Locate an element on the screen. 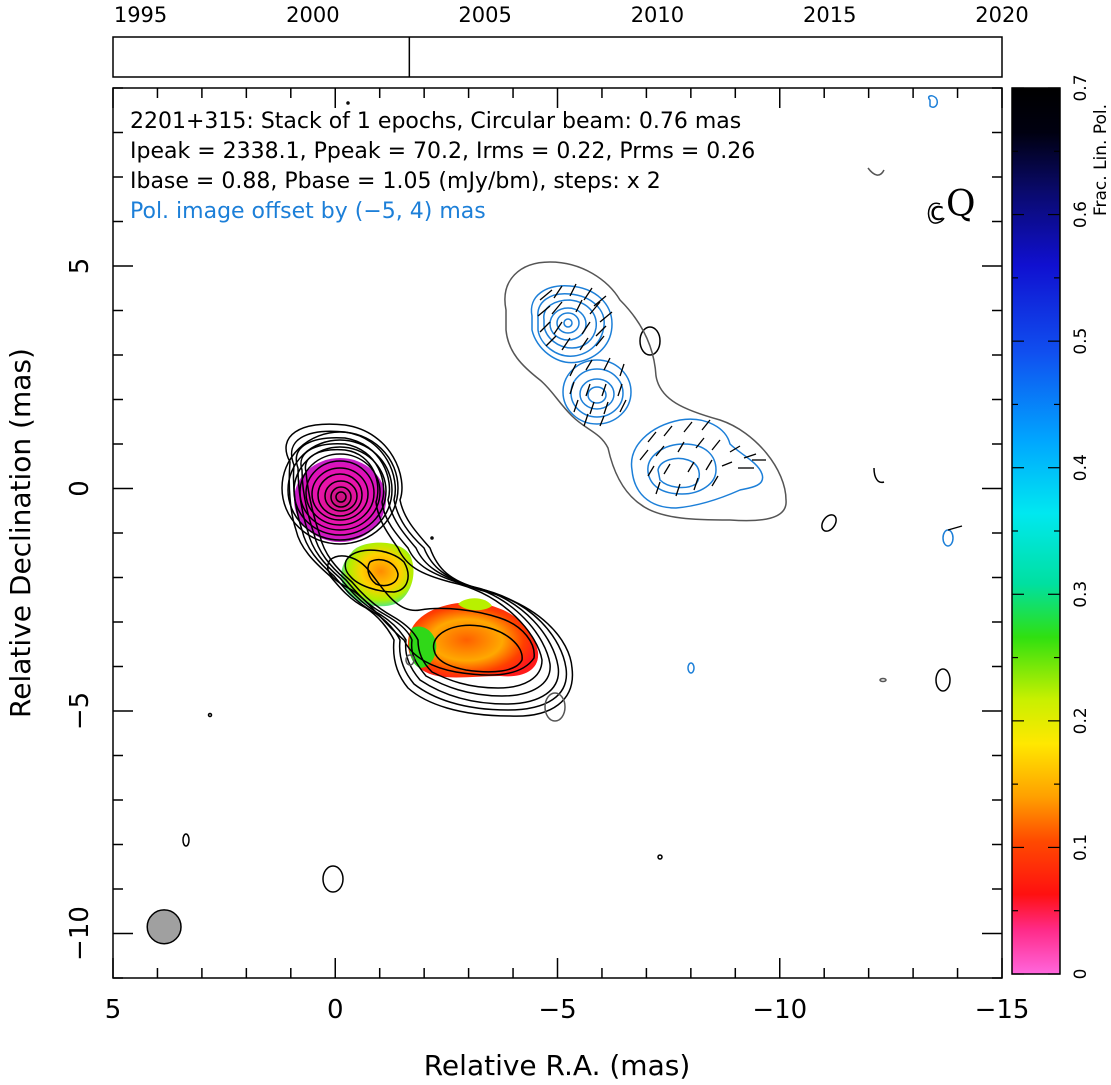  colorbar-tick-label: 0 is located at coordinates (1081, 974).